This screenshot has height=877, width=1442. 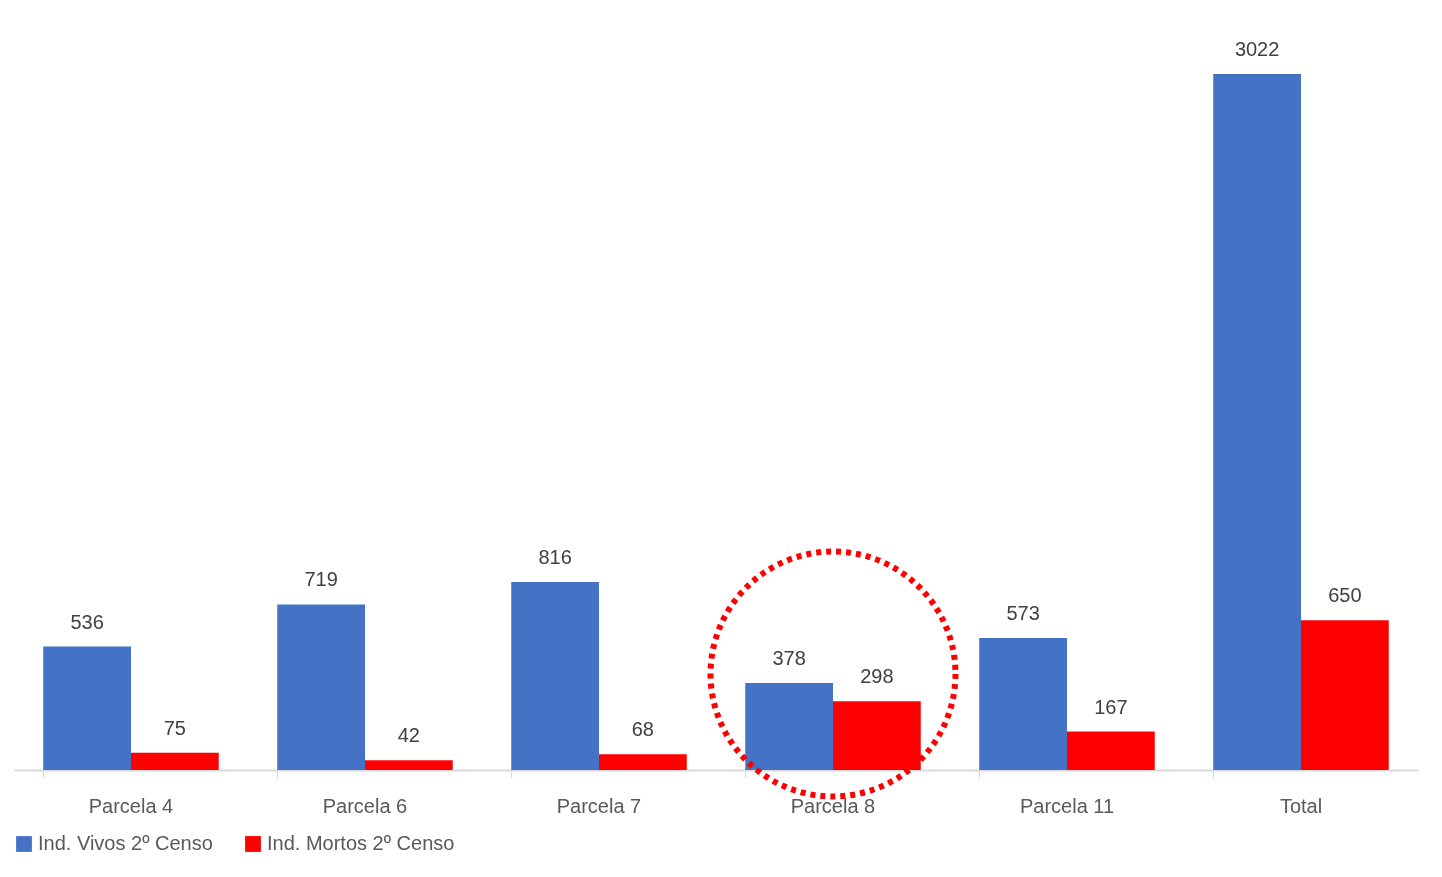 I want to click on data-label: 816, so click(x=555, y=557).